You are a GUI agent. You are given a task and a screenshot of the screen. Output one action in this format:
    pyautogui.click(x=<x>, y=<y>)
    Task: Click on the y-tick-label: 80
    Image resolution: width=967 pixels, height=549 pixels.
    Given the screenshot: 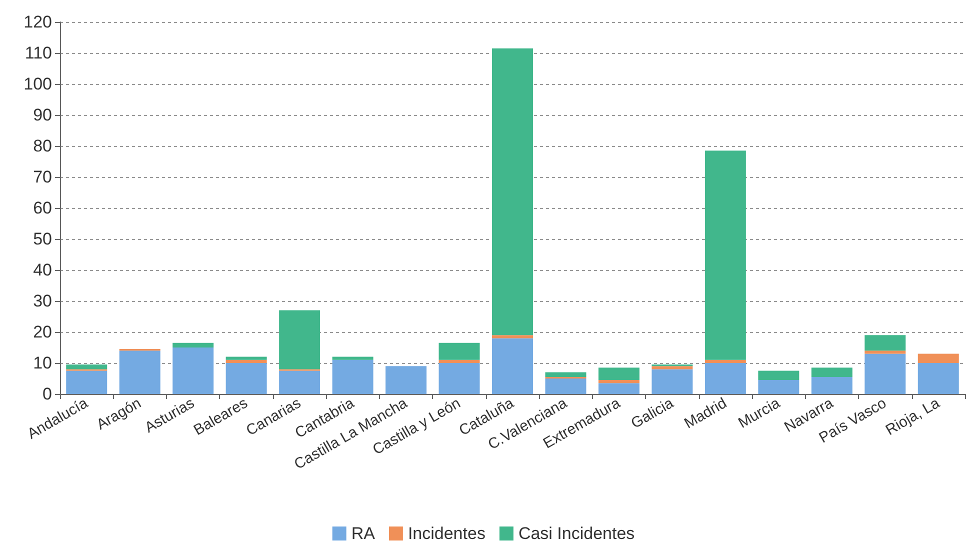 What is the action you would take?
    pyautogui.click(x=42, y=146)
    